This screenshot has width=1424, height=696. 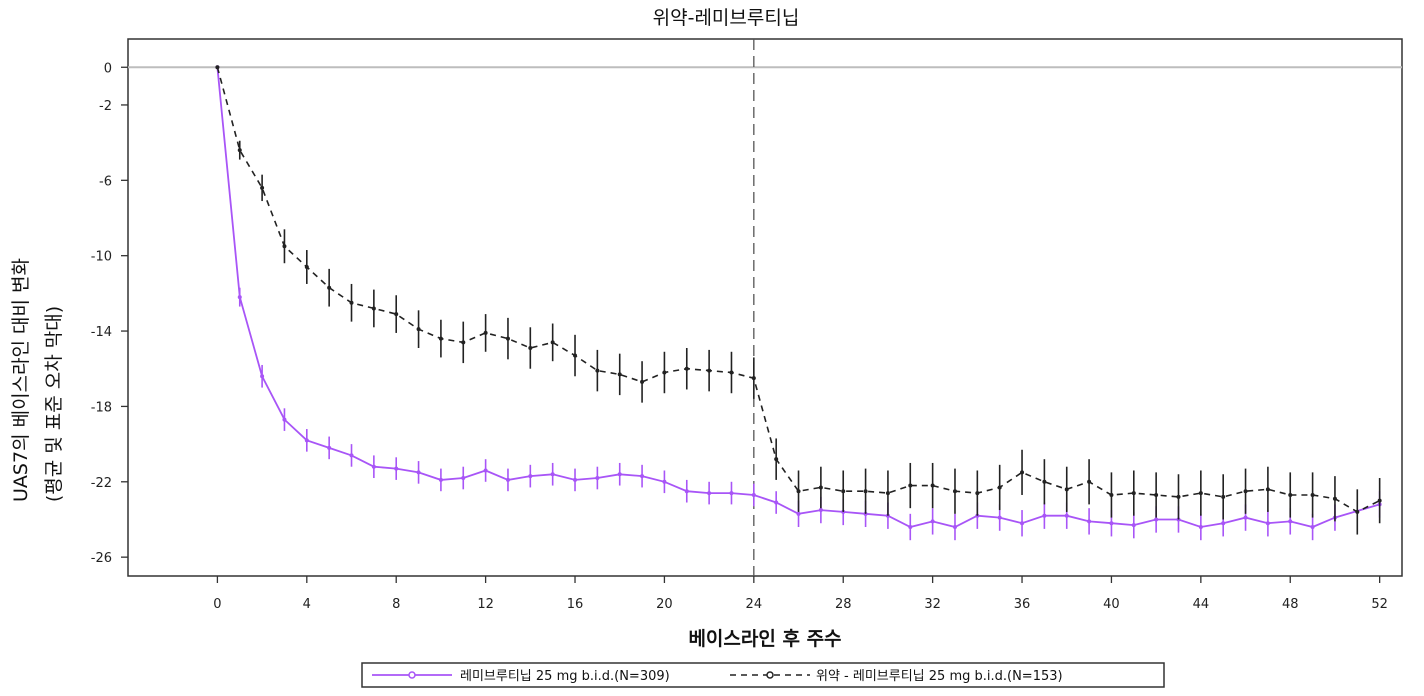 What do you see at coordinates (843, 604) in the screenshot?
I see `x-tick-label: 28` at bounding box center [843, 604].